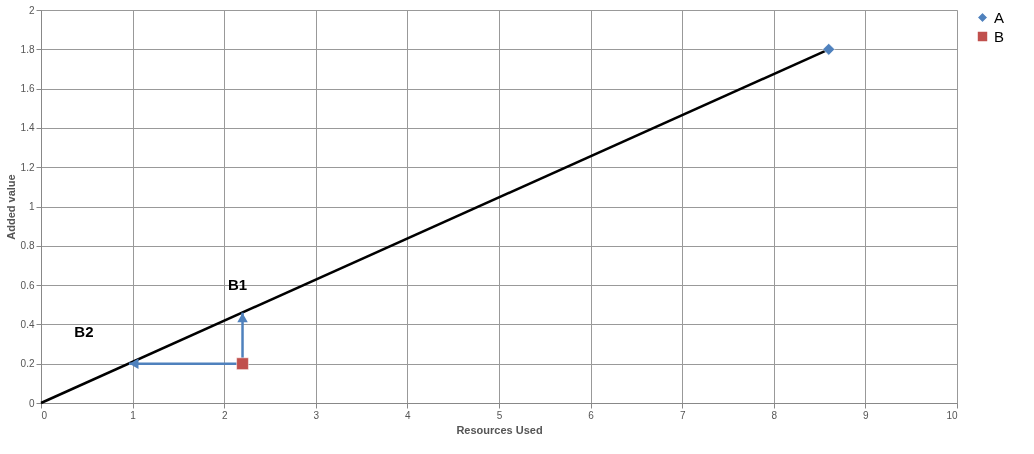 The image size is (1034, 454). What do you see at coordinates (31, 10) in the screenshot?
I see `y-tick-label: 2` at bounding box center [31, 10].